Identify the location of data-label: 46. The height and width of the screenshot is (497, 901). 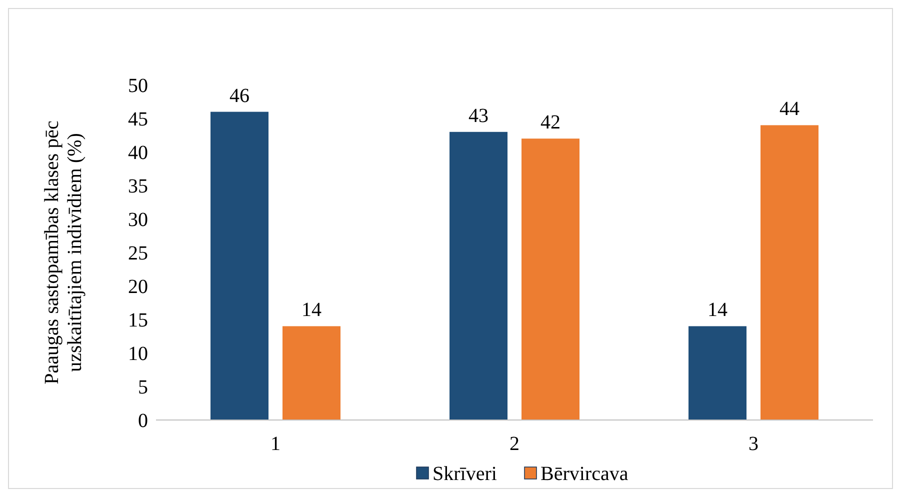
(240, 95).